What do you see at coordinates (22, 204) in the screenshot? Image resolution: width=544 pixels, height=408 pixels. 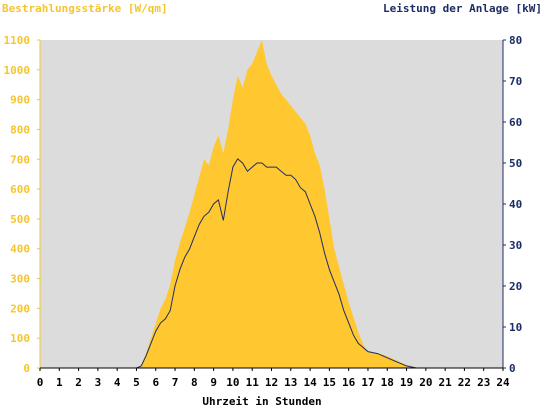 I see `left-axis-ticks: 0 100 200 300 400 500 600 700 800 900 1000 1100` at bounding box center [22, 204].